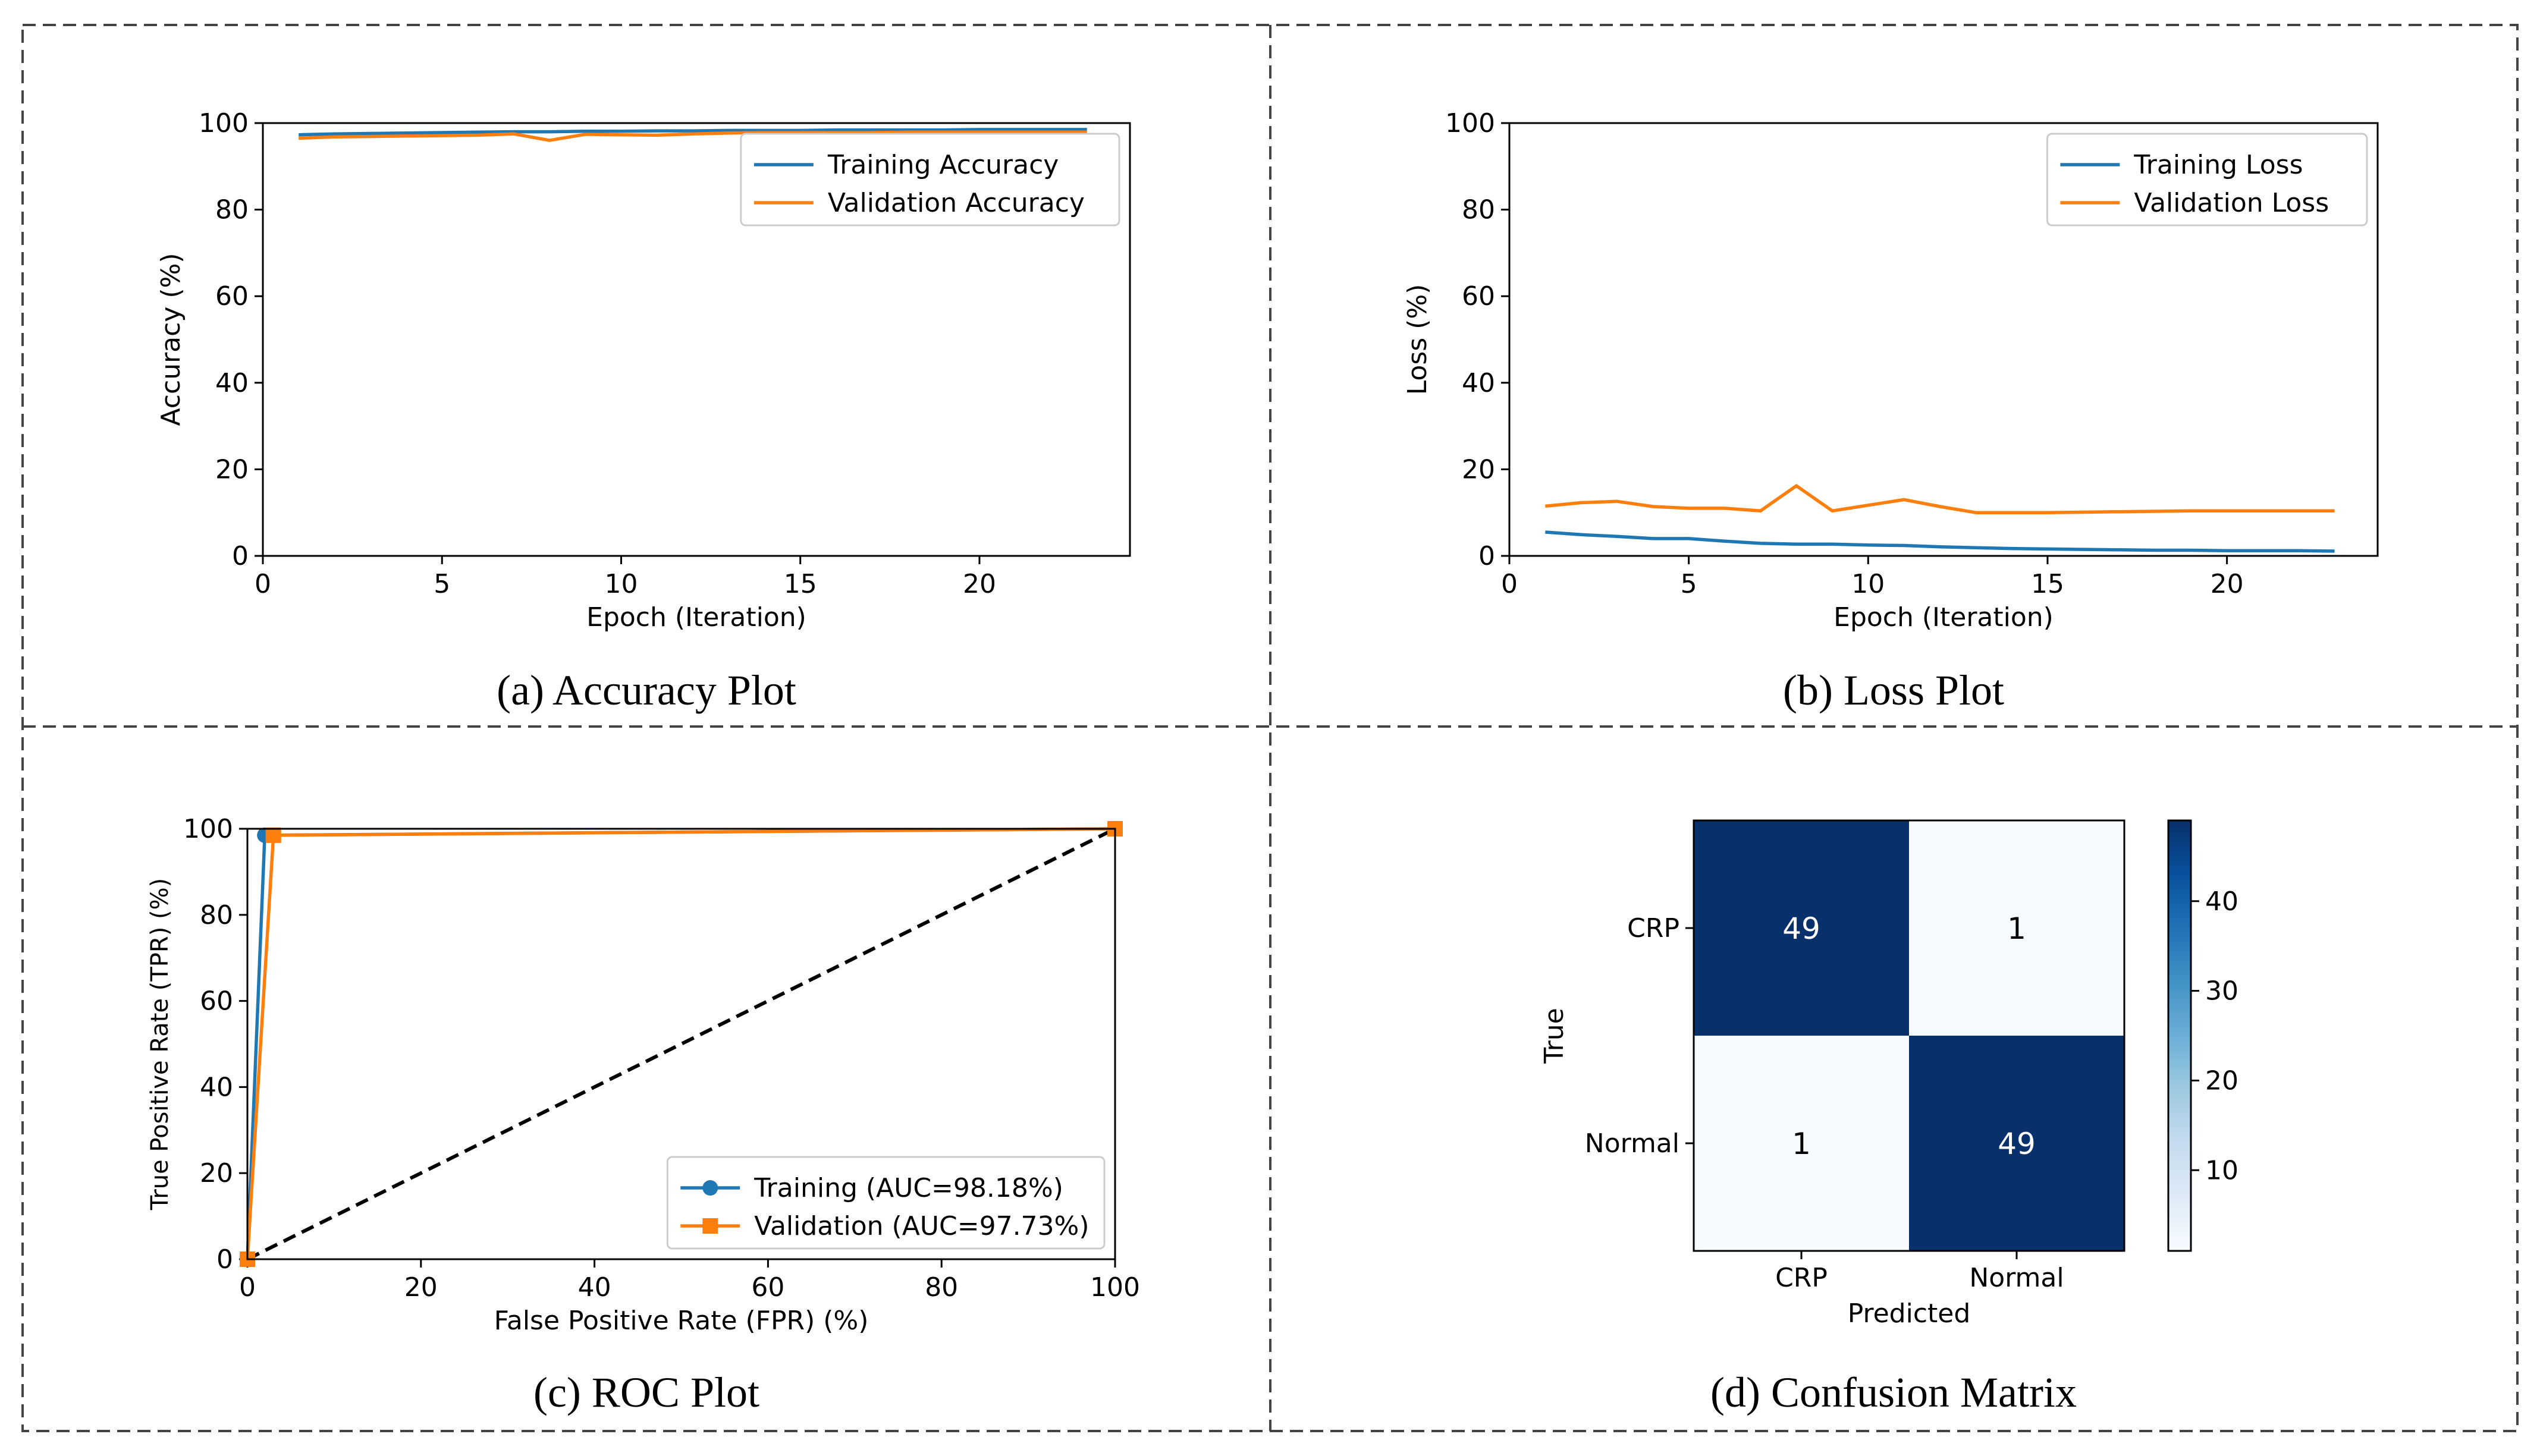 Image resolution: width=2540 pixels, height=1456 pixels. I want to click on accuracy-caption: (a) Accuracy Plot, so click(647, 690).